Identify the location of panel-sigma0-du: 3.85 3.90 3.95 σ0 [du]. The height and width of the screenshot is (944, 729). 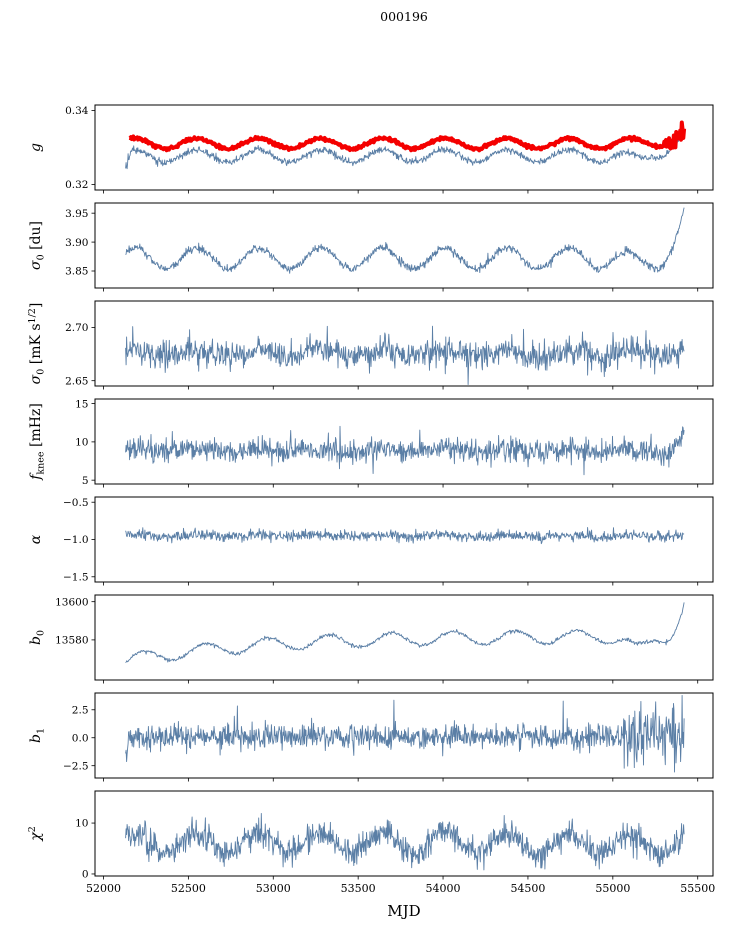
(371, 247).